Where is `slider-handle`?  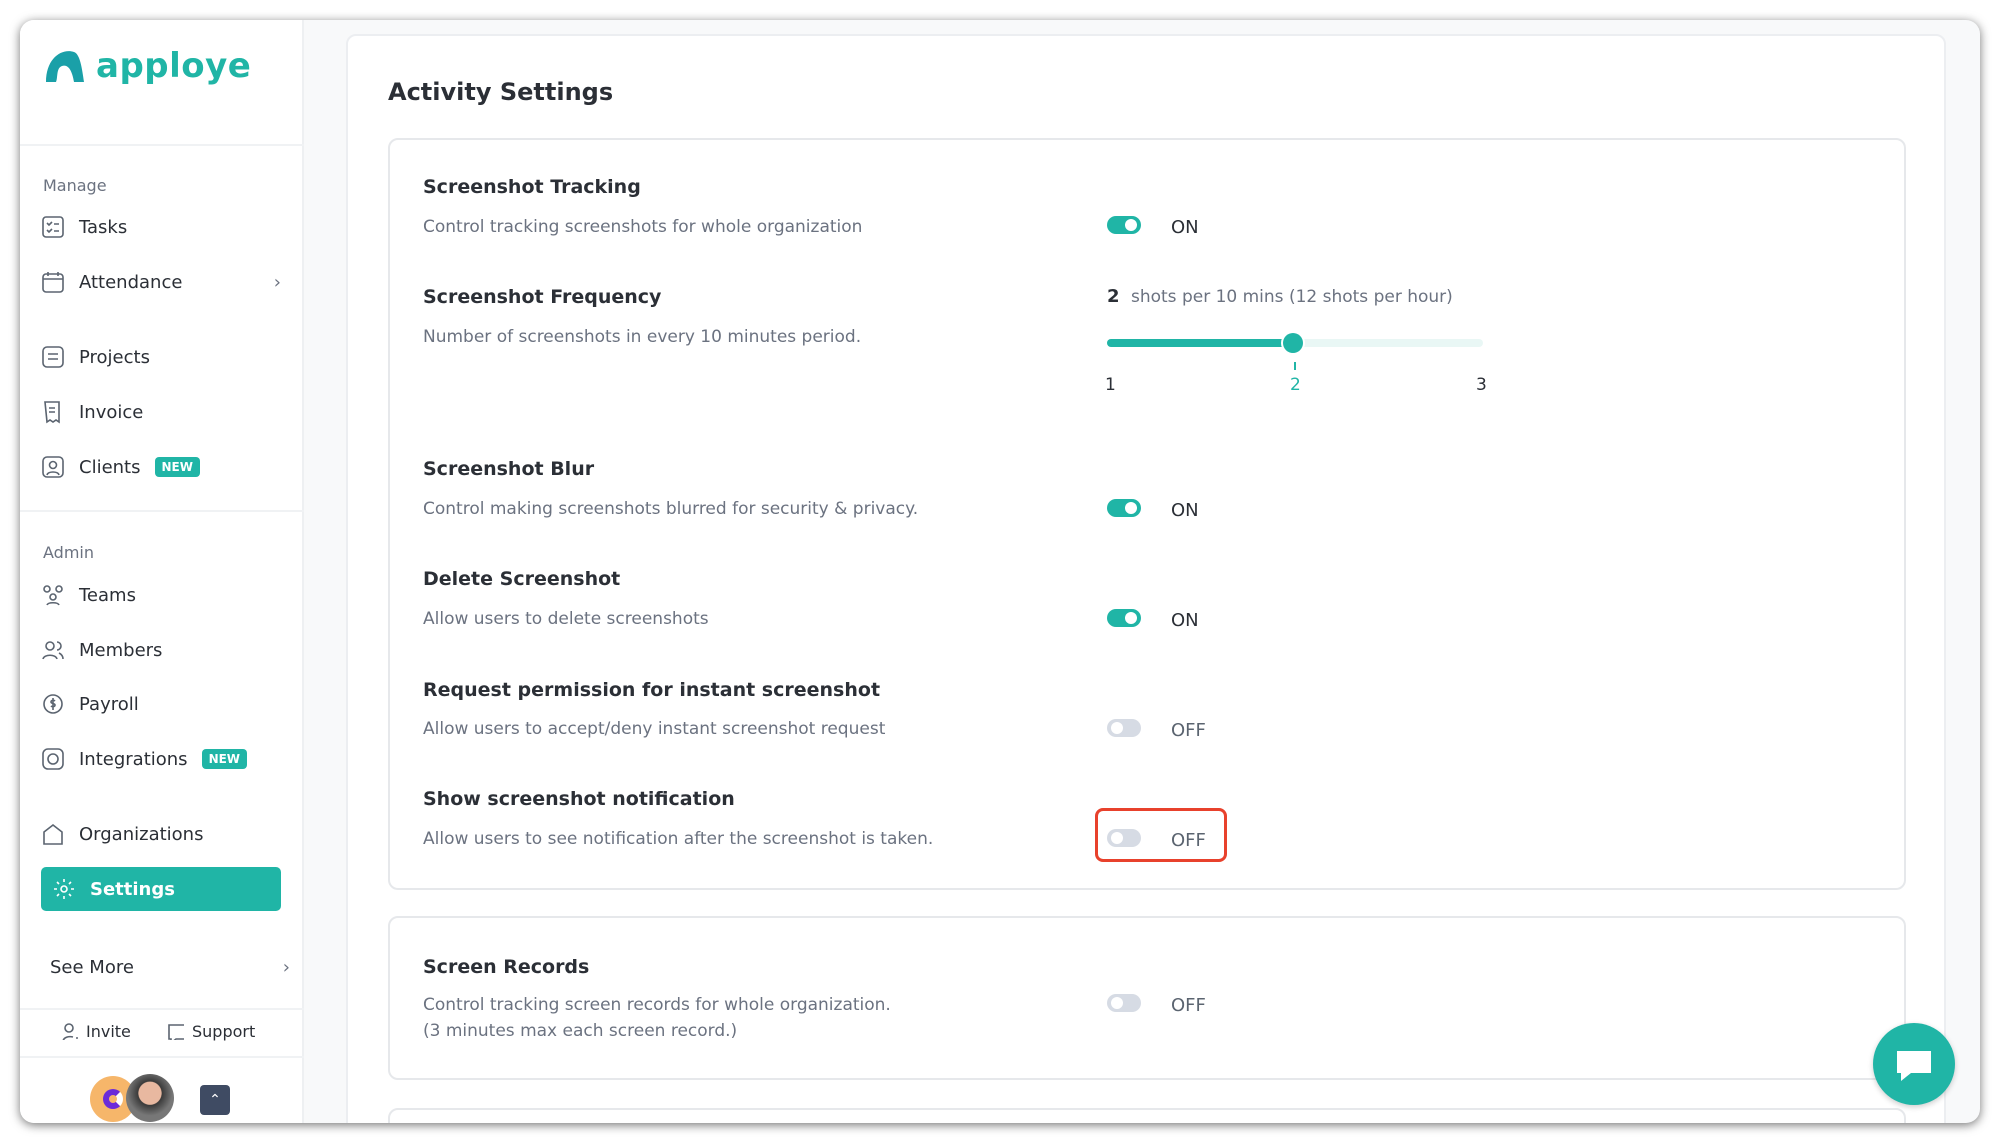 slider-handle is located at coordinates (1293, 343).